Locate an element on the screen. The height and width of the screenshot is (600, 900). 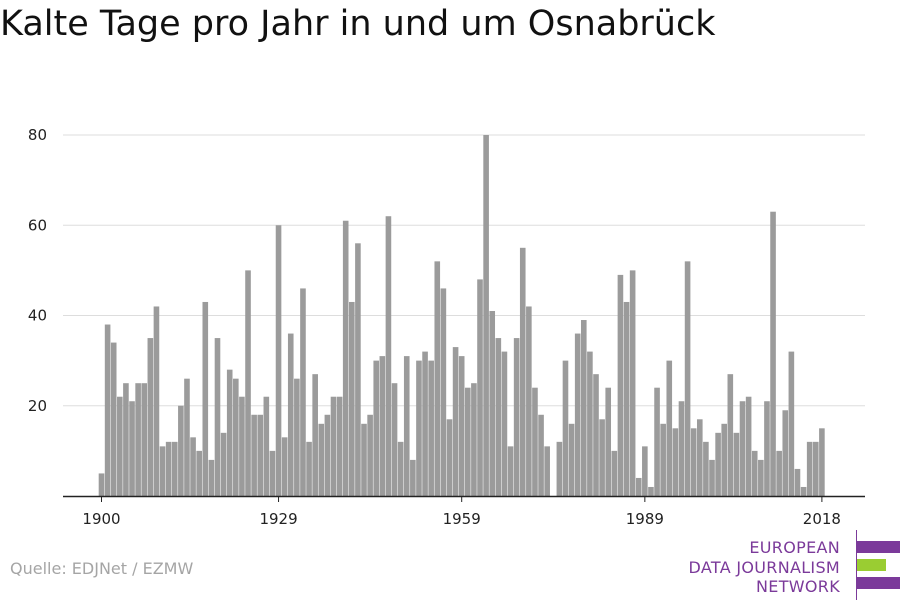
chart-title: Kalte Tage pro Jahr in und um Osnabrück is located at coordinates (358, 24).